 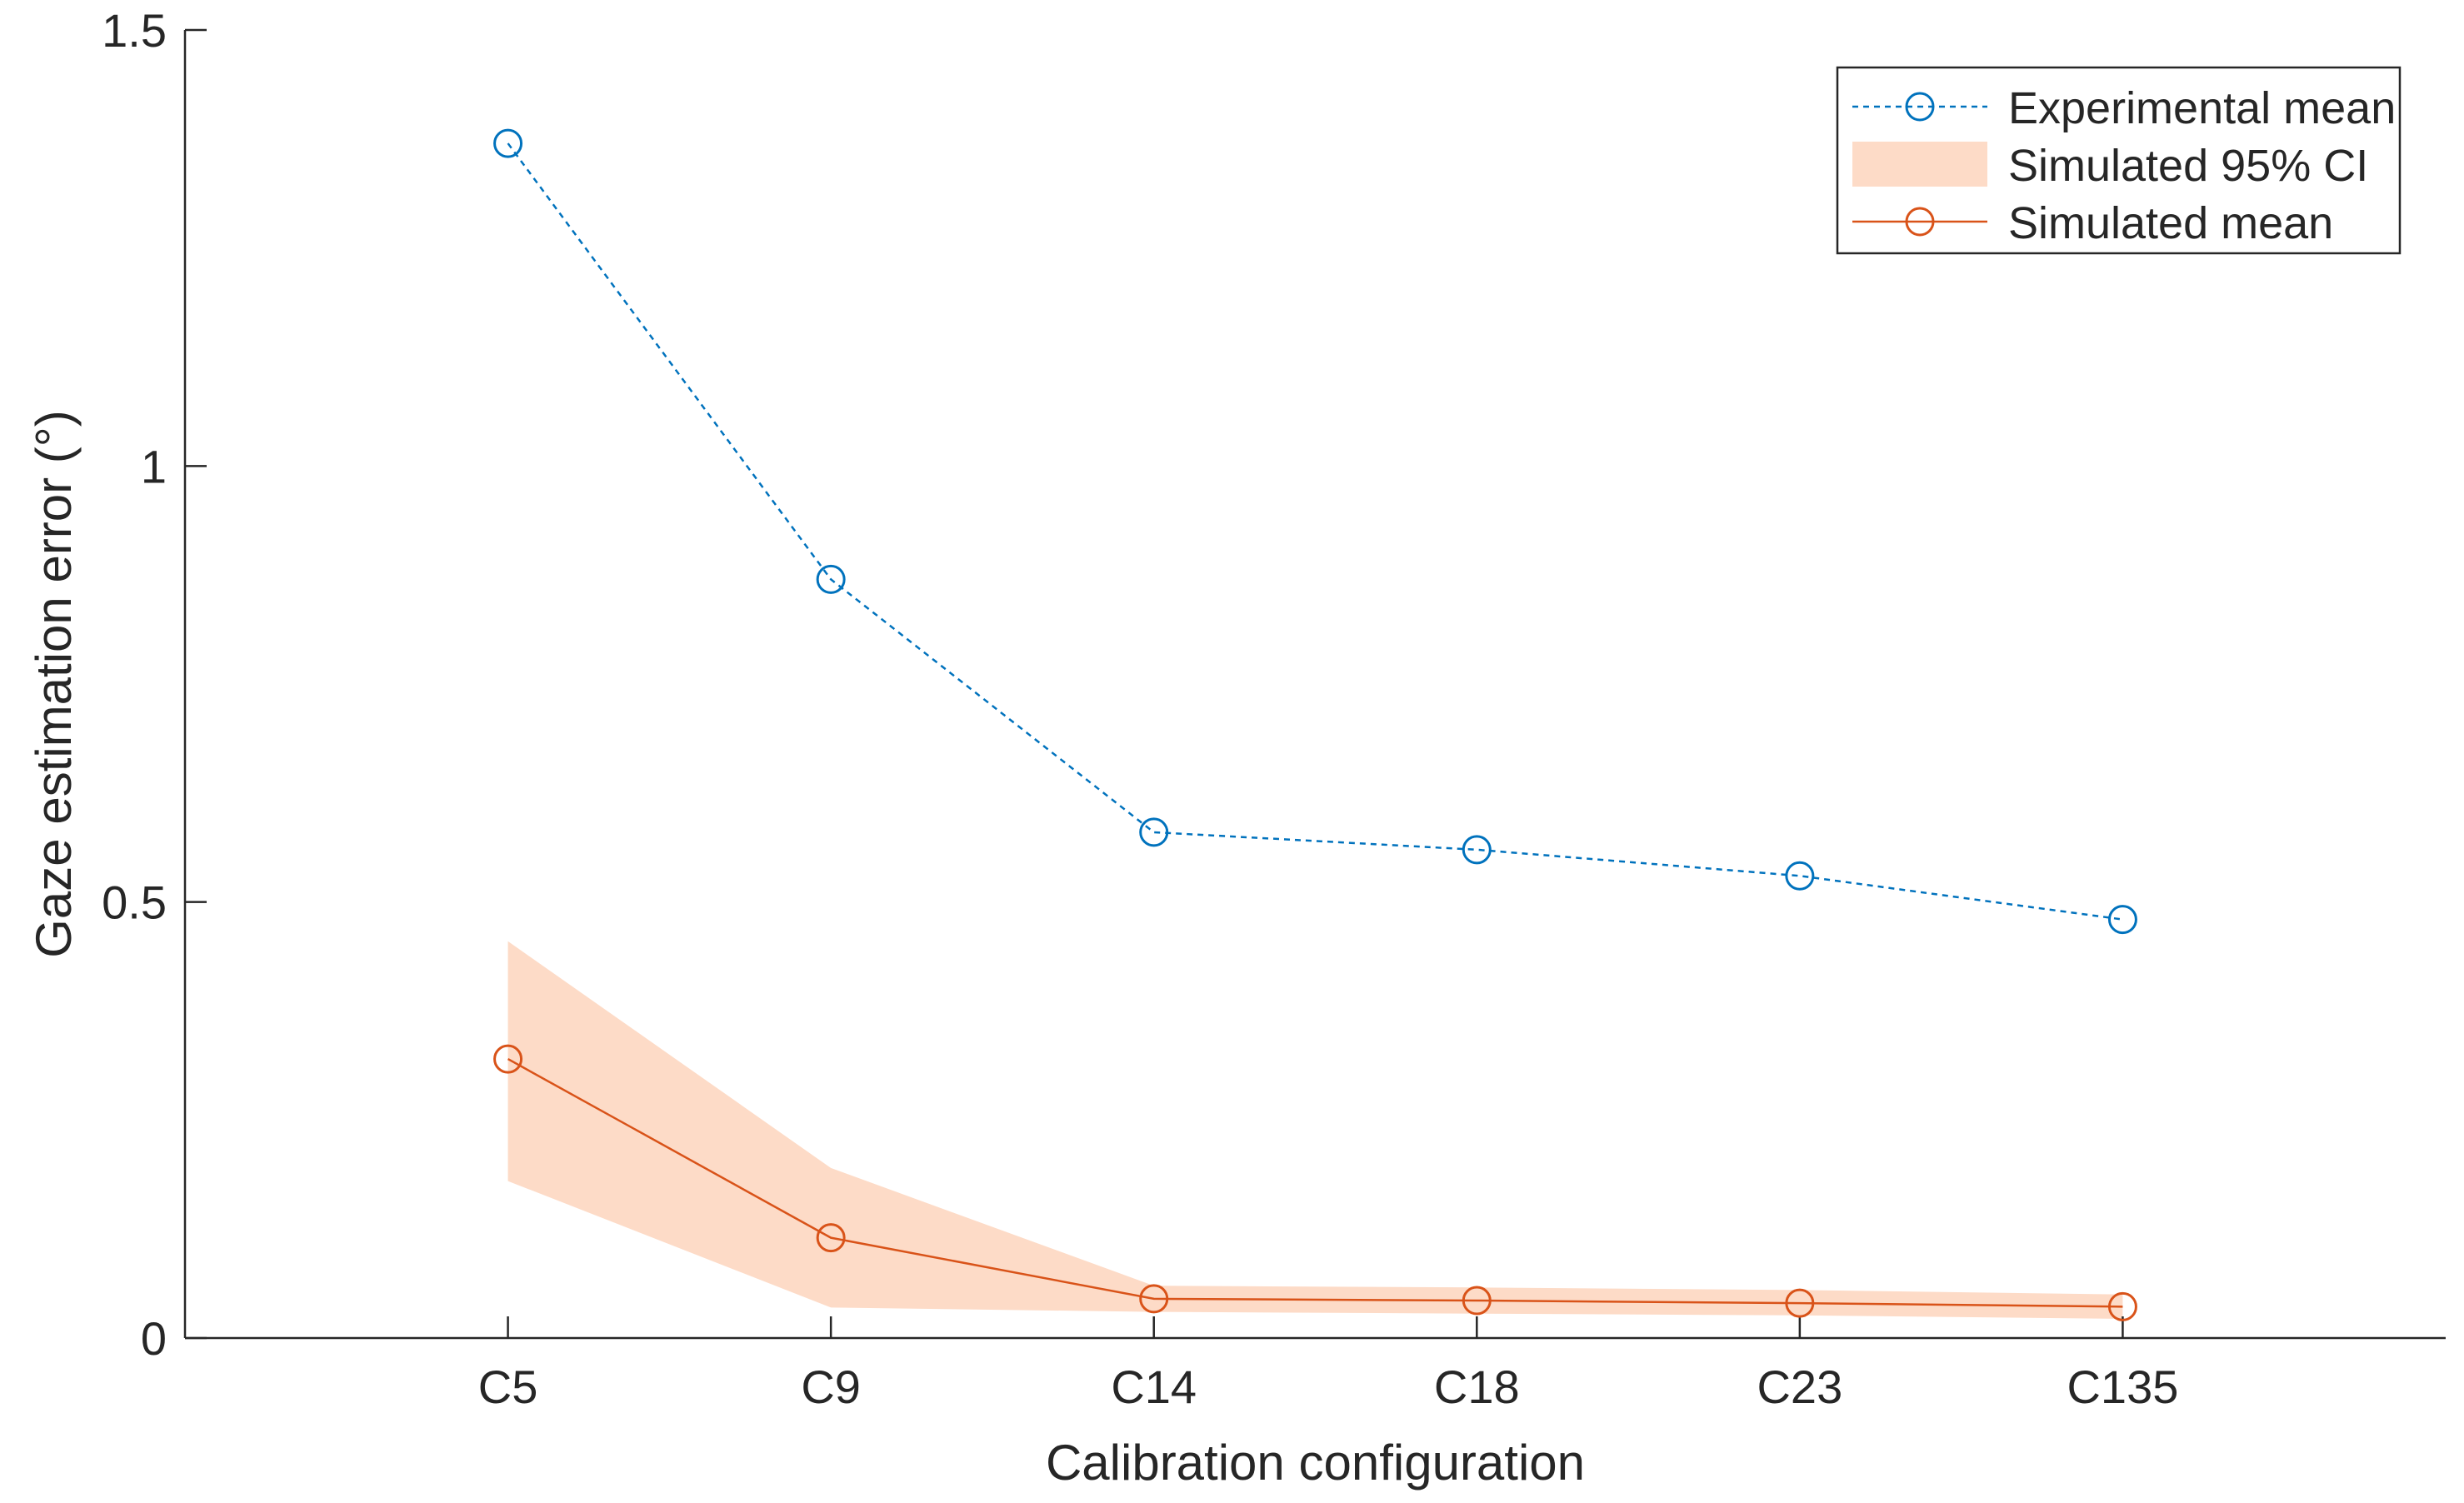 What do you see at coordinates (154, 1338) in the screenshot?
I see `y-tick-label: 0` at bounding box center [154, 1338].